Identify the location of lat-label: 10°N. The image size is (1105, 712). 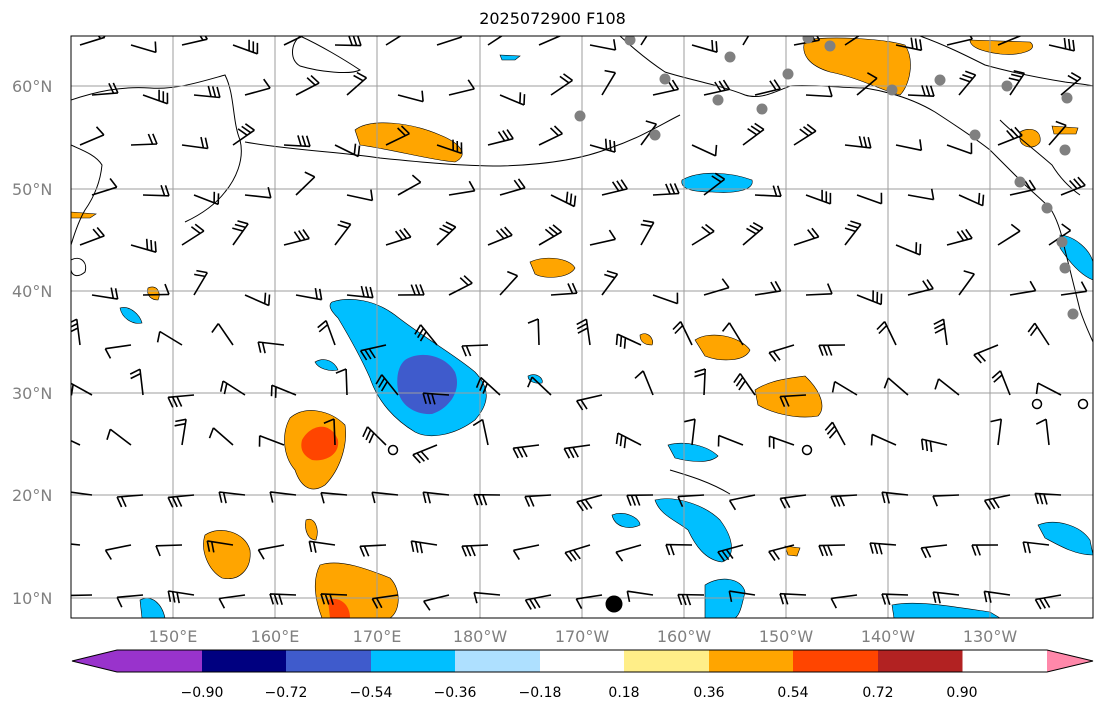
(32, 598).